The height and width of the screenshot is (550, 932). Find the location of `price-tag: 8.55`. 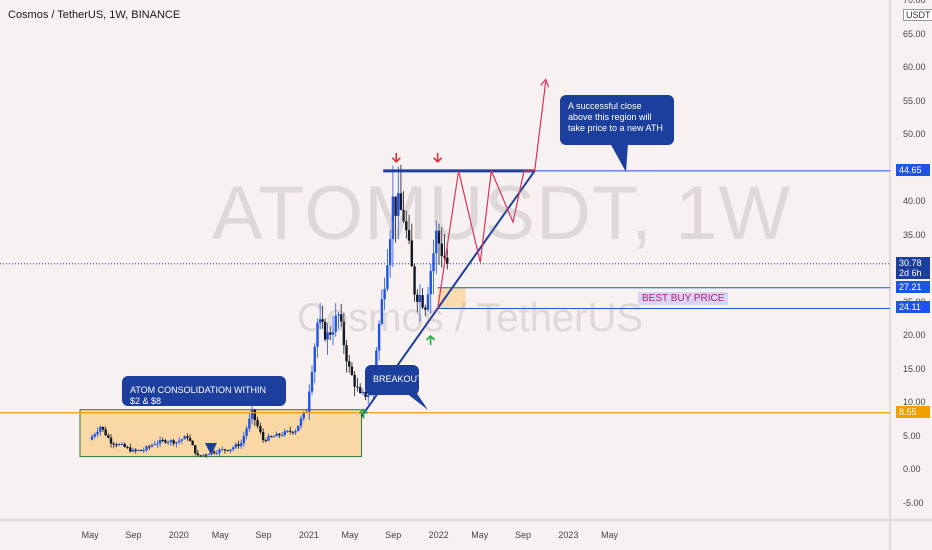

price-tag: 8.55 is located at coordinates (913, 411).